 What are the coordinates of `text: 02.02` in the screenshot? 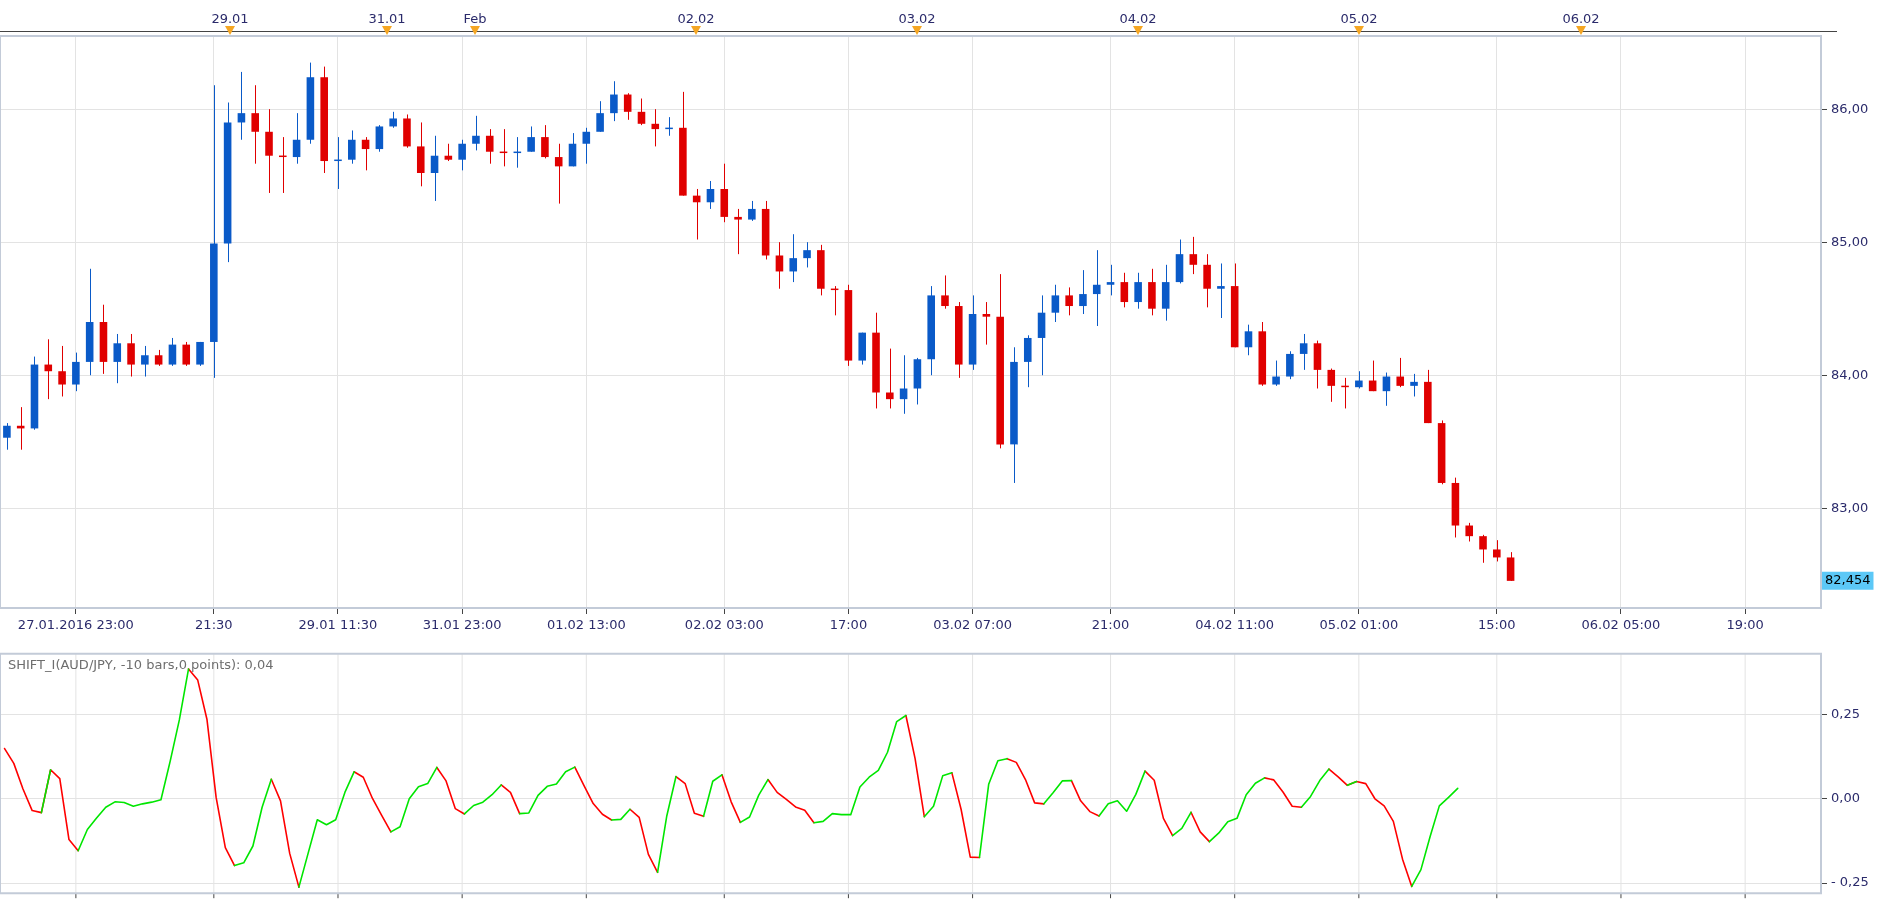 It's located at (696, 18).